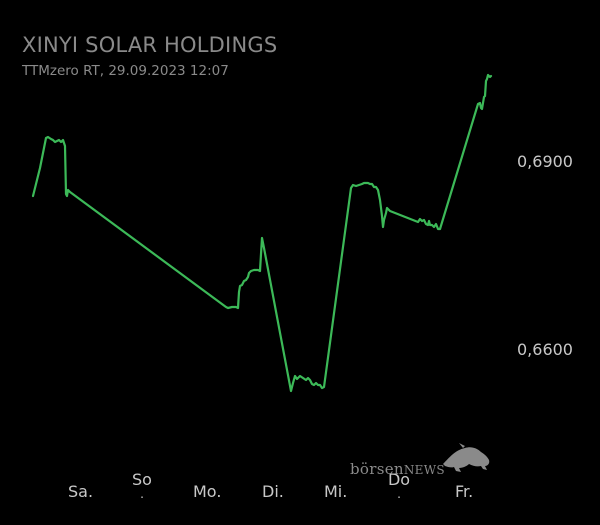  What do you see at coordinates (466, 457) in the screenshot?
I see `bull-icon` at bounding box center [466, 457].